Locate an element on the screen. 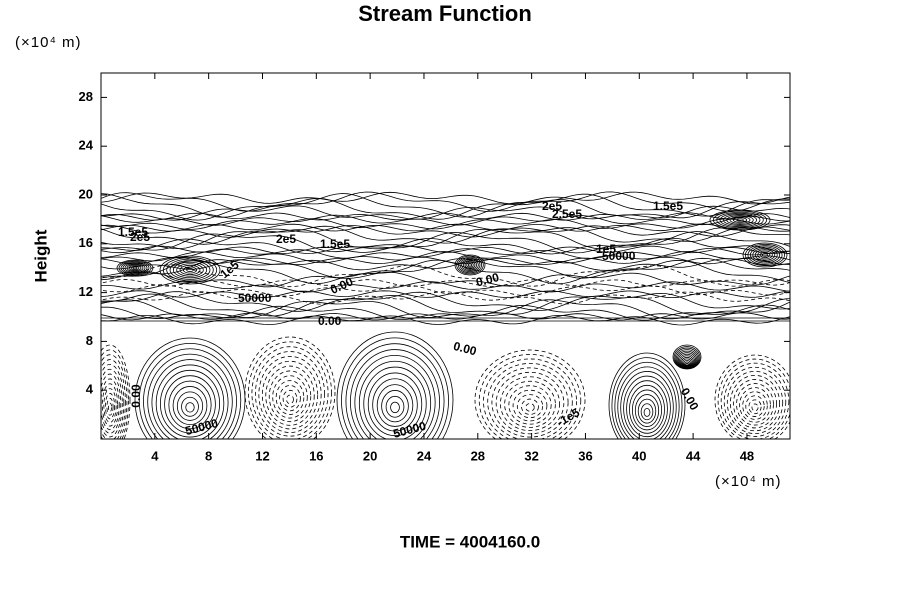 The image size is (900, 600). y-tick-label: 20 is located at coordinates (86, 193).